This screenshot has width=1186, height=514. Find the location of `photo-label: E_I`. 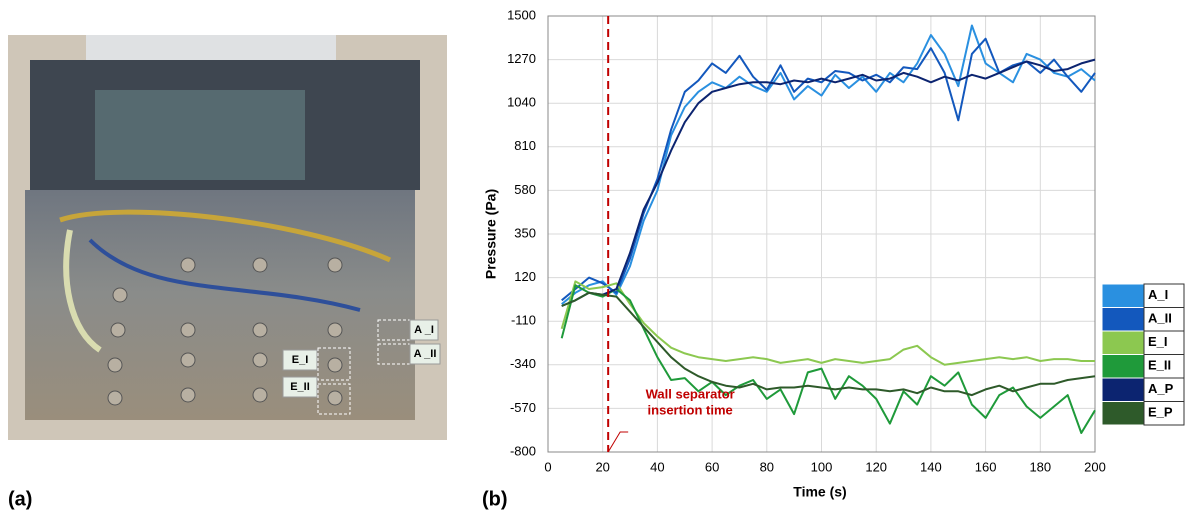

photo-label: E_I is located at coordinates (300, 360).